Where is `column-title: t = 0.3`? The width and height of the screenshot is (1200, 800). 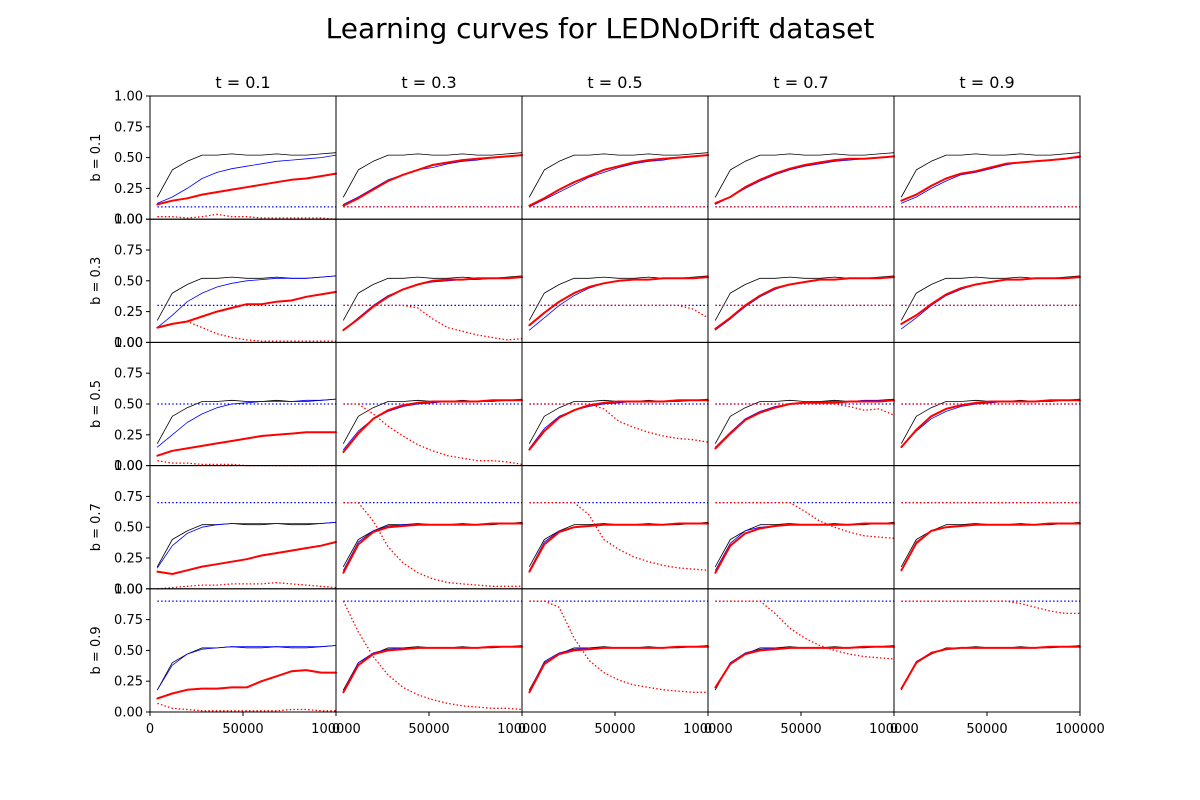 column-title: t = 0.3 is located at coordinates (428, 82).